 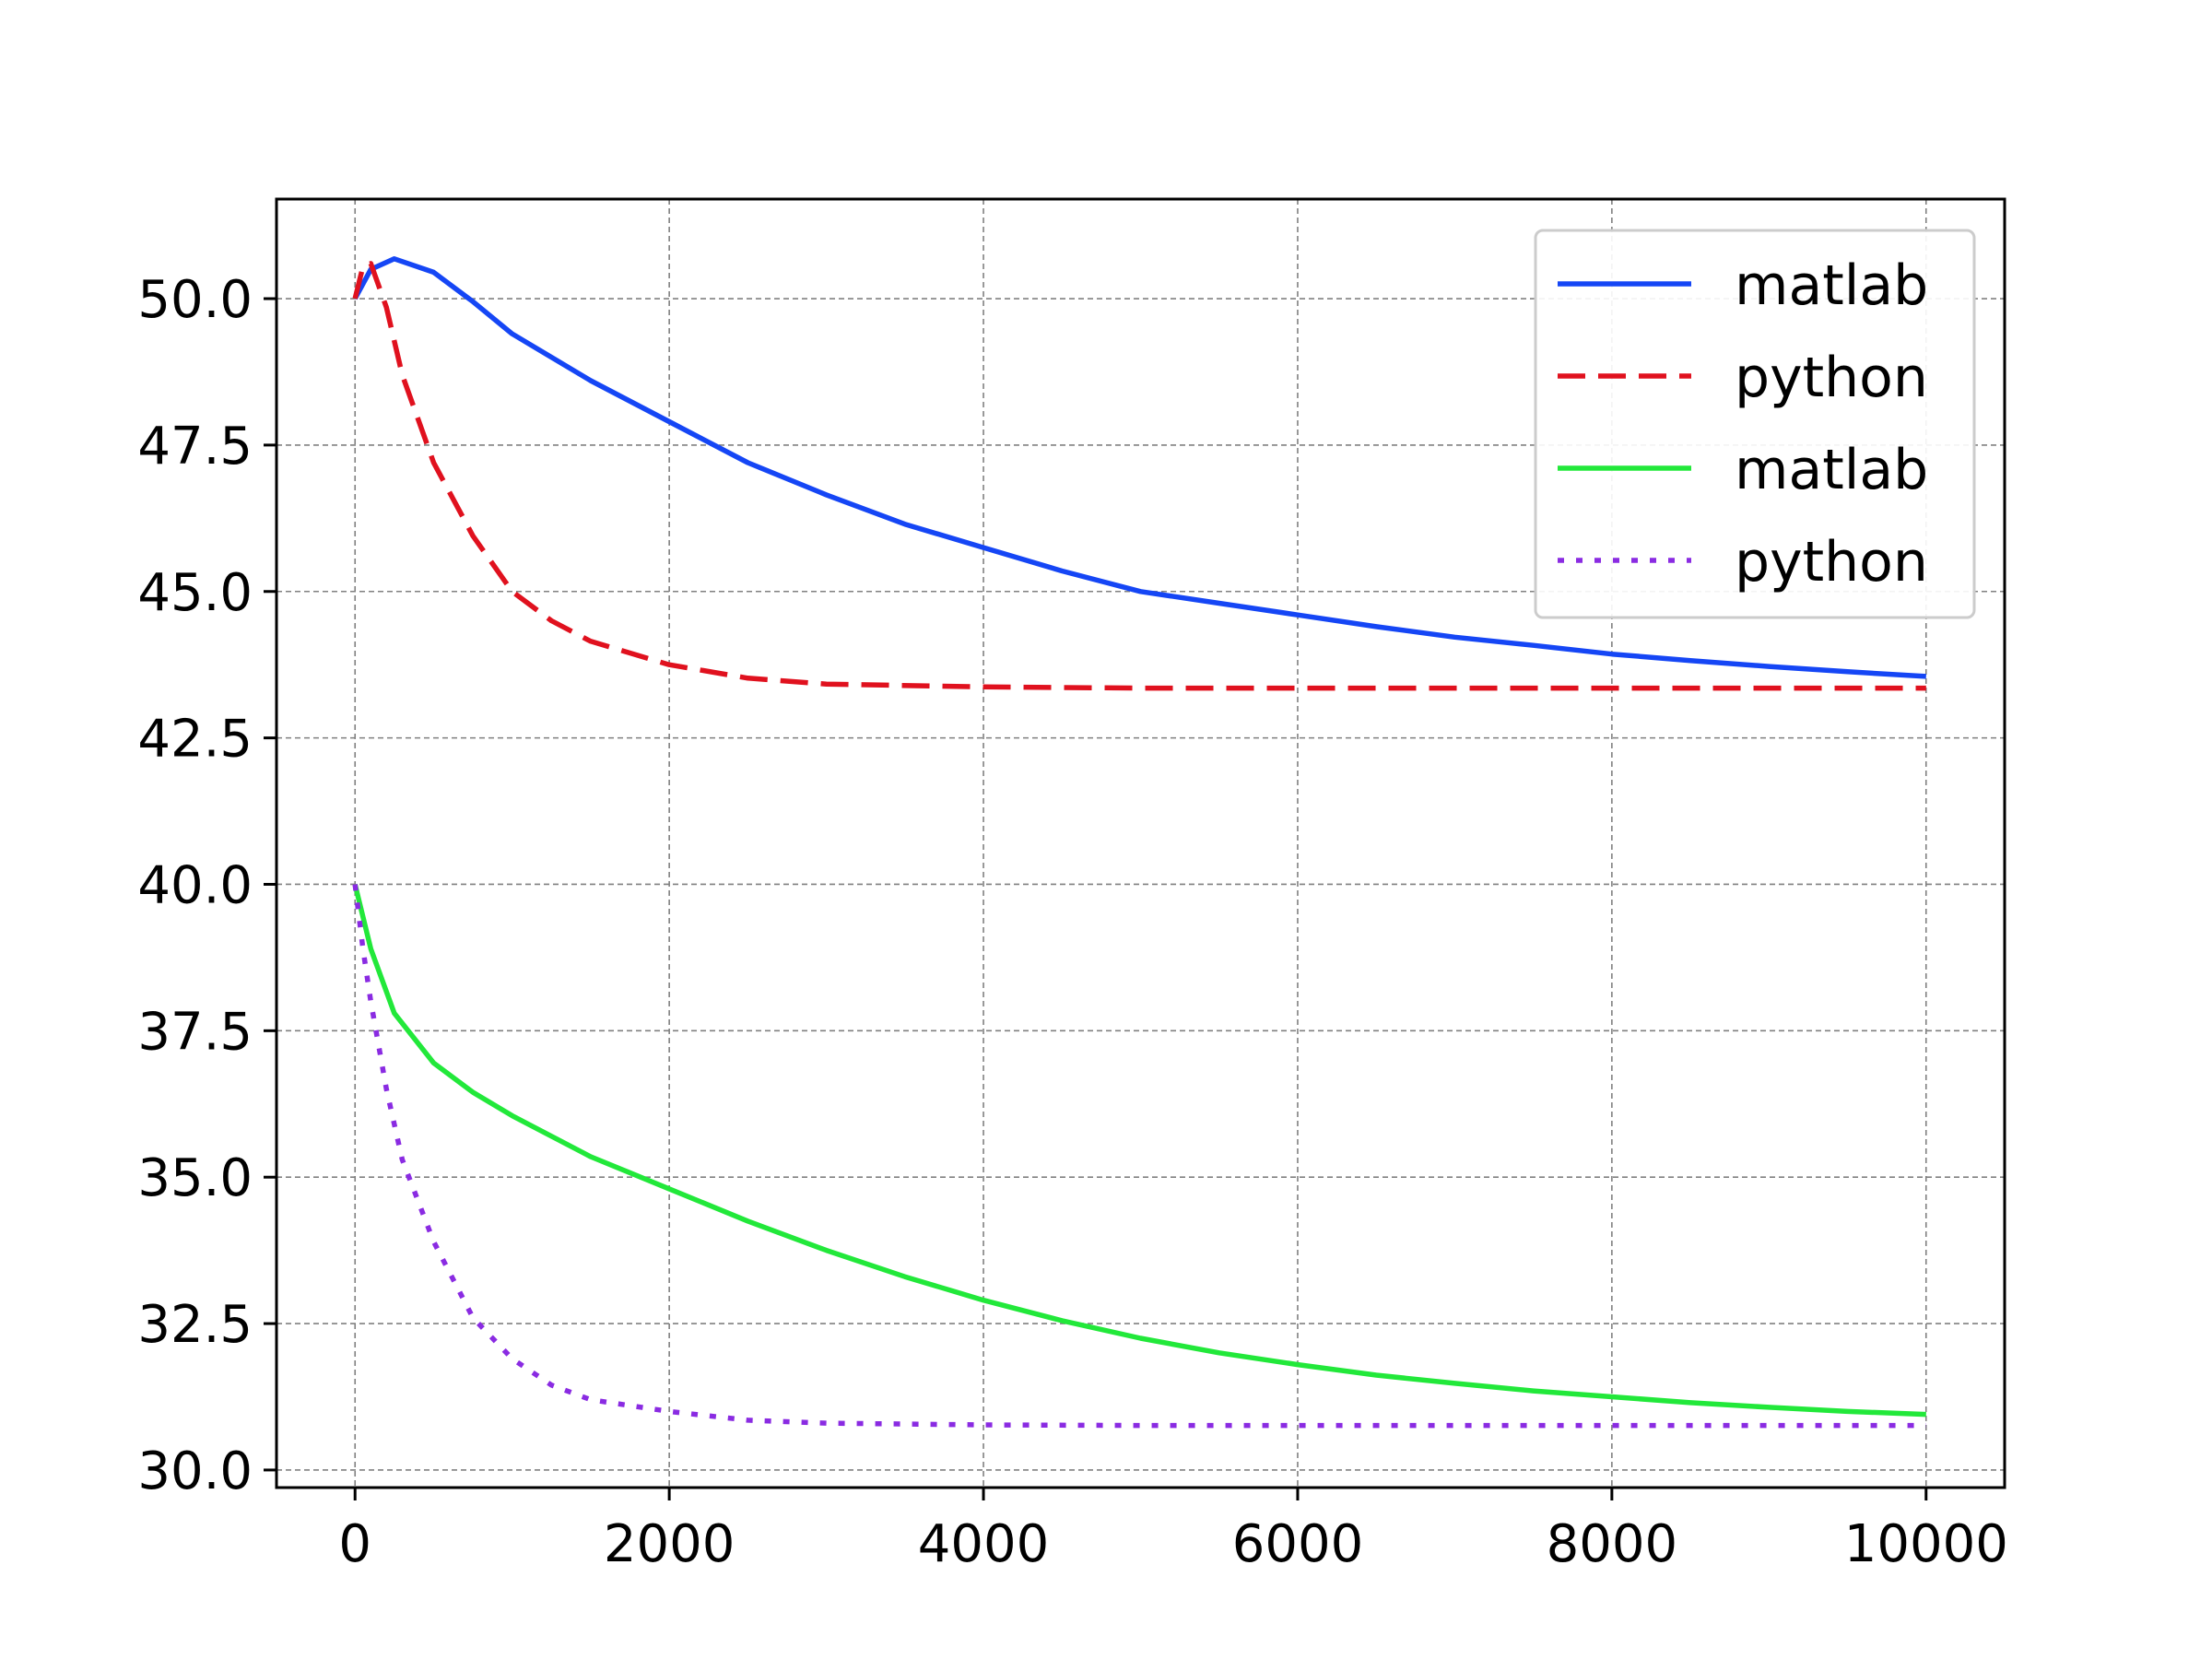 I want to click on x-axis-ticks: 0 2000 4000 6000 8000 10000, so click(x=1173, y=1531).